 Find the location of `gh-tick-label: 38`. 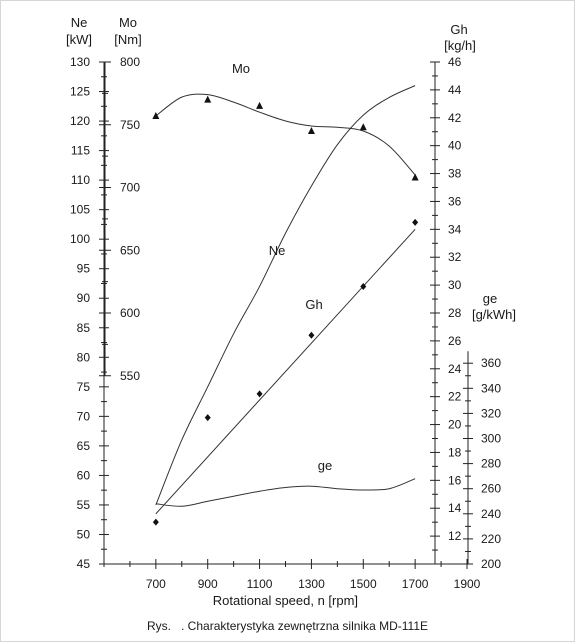

gh-tick-label: 38 is located at coordinates (455, 174).